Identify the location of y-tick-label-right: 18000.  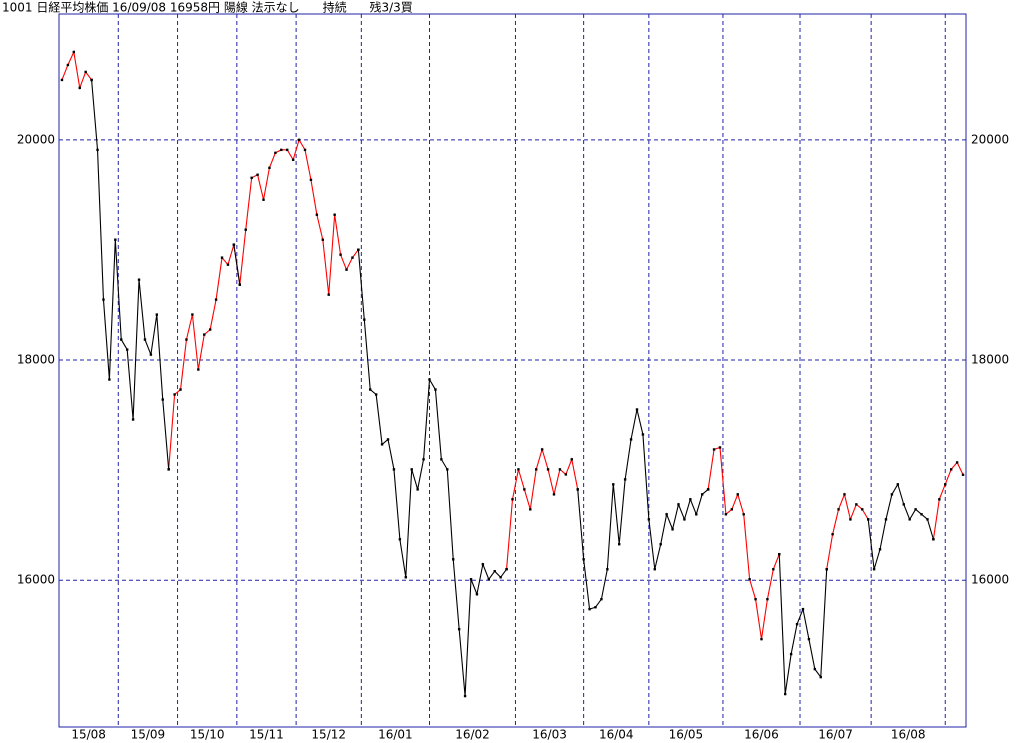
(990, 360).